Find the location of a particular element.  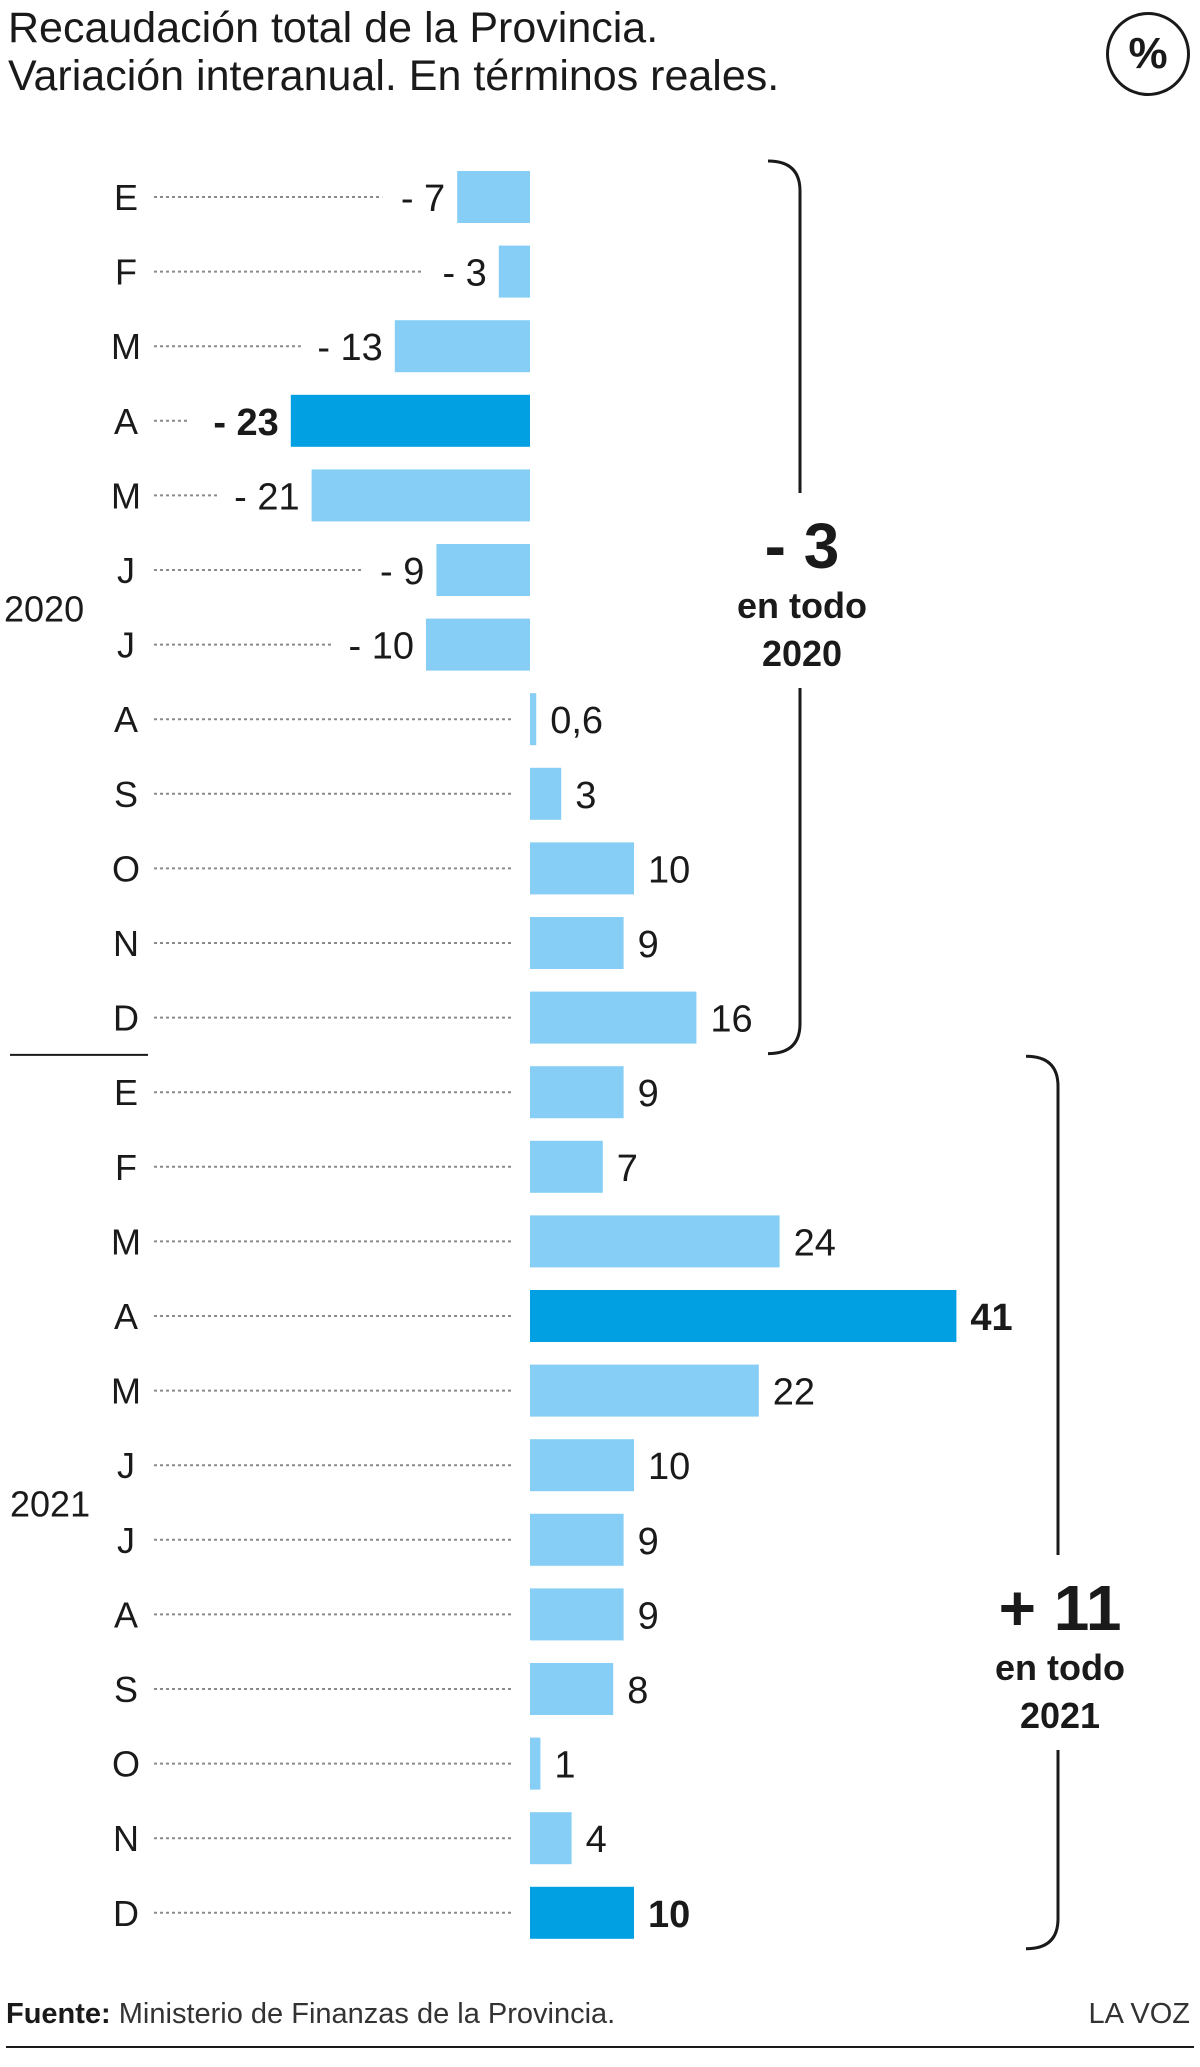

year-label-2020: 2020 is located at coordinates (44, 608).